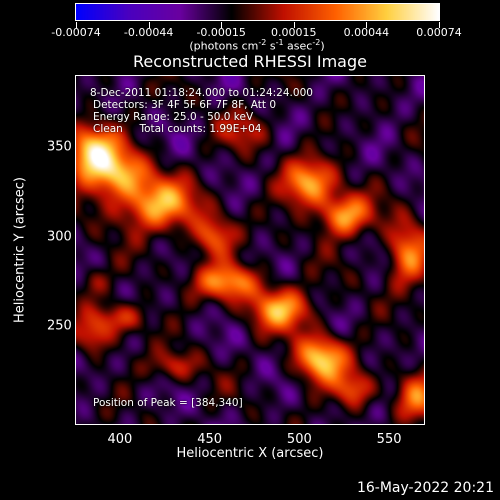 This screenshot has width=500, height=500. Describe the element at coordinates (185, 105) in the screenshot. I see `detectors-annotation: Detectors: 3F 4F 5F 6F 7F 8F, Att 0` at that location.